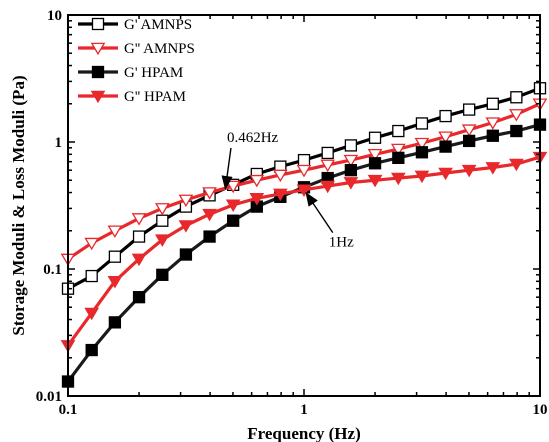 Image resolution: width=549 pixels, height=442 pixels. I want to click on y-tick-label: 10, so click(54, 16).